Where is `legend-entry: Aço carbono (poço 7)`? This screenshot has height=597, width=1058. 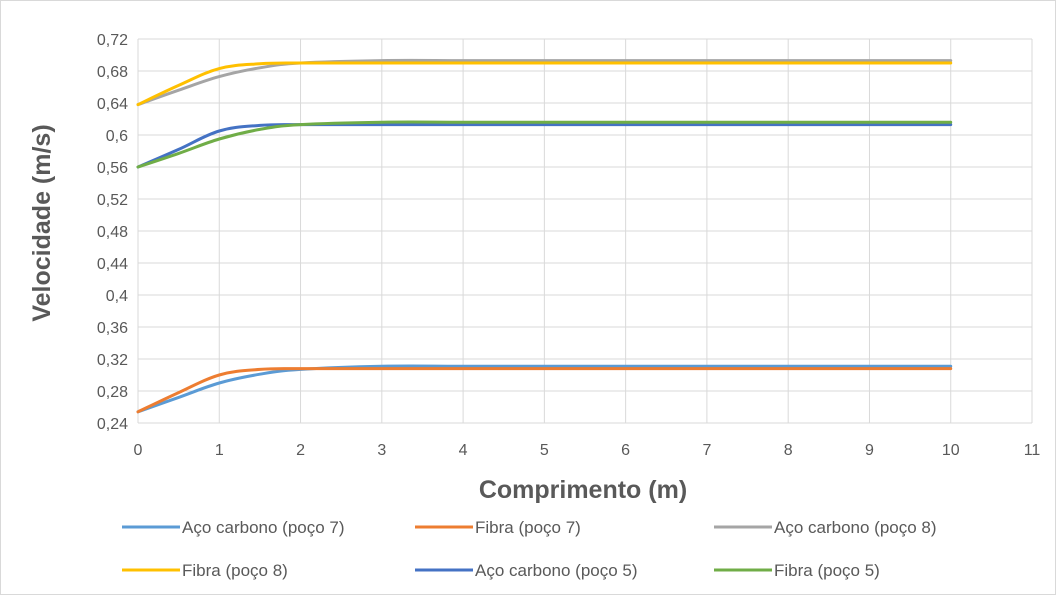
legend-entry: Aço carbono (poço 7) is located at coordinates (233, 527).